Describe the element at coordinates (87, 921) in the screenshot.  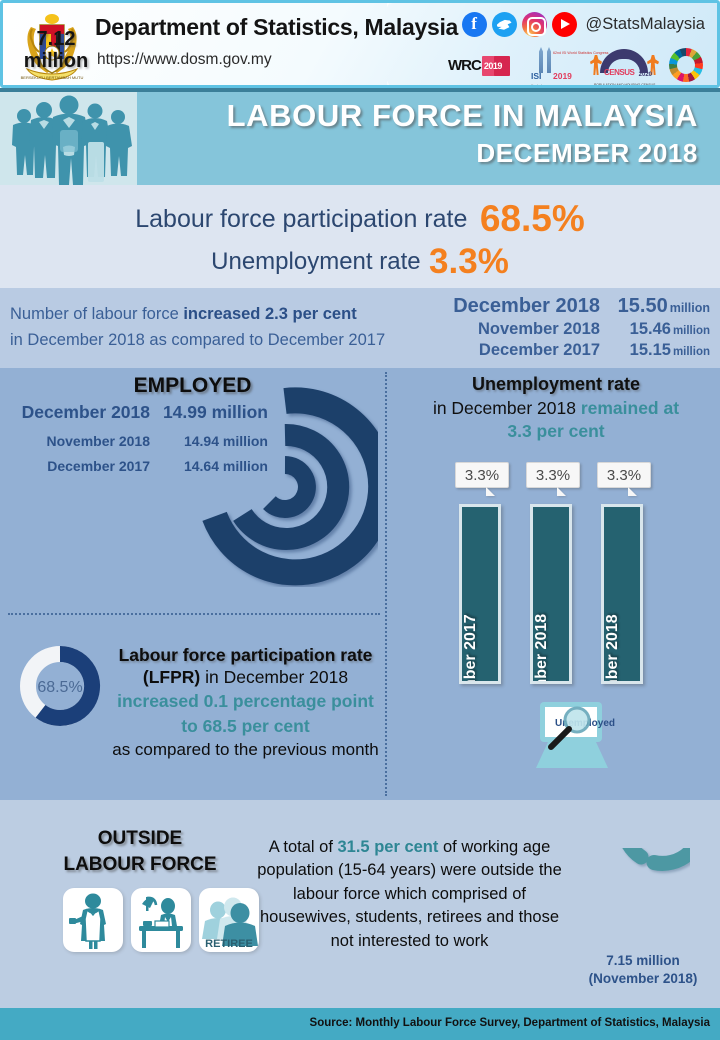
I see `housewife-icon` at that location.